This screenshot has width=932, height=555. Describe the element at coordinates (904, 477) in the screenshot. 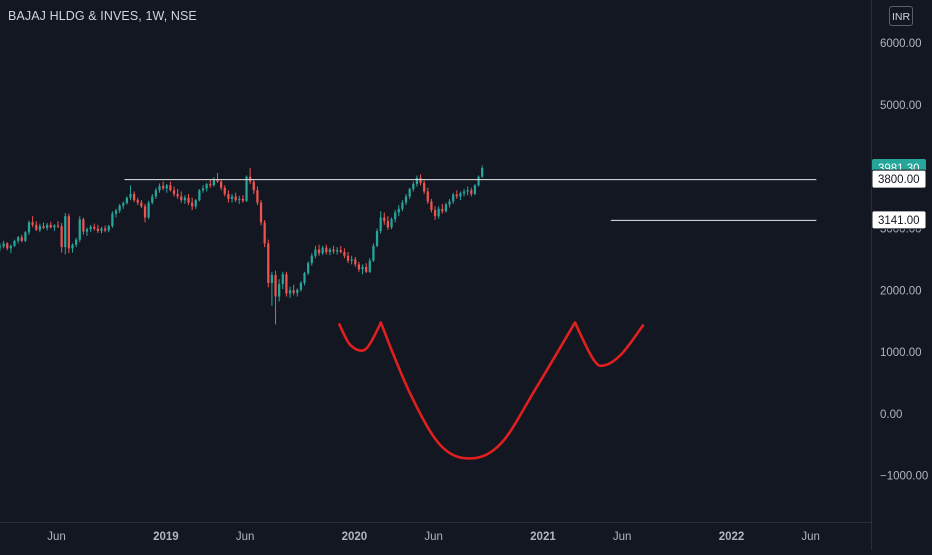

I see `y-tick-label: −1000.00` at that location.